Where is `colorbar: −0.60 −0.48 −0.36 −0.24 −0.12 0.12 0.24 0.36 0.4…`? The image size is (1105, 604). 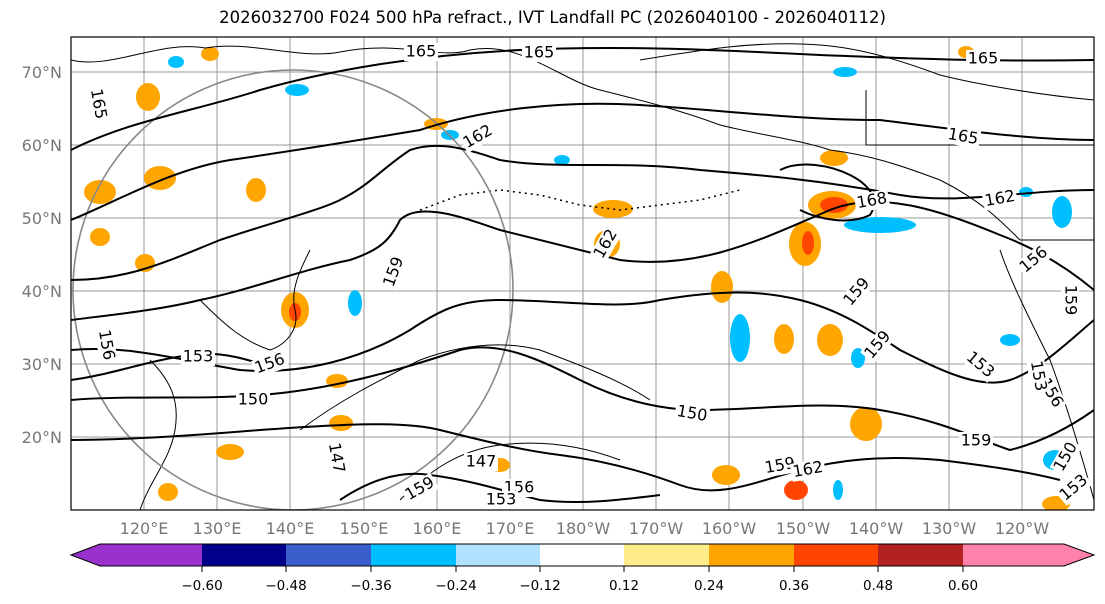 colorbar: −0.60 −0.48 −0.36 −0.24 −0.12 0.12 0.24 0.36 0.4… is located at coordinates (582, 568).